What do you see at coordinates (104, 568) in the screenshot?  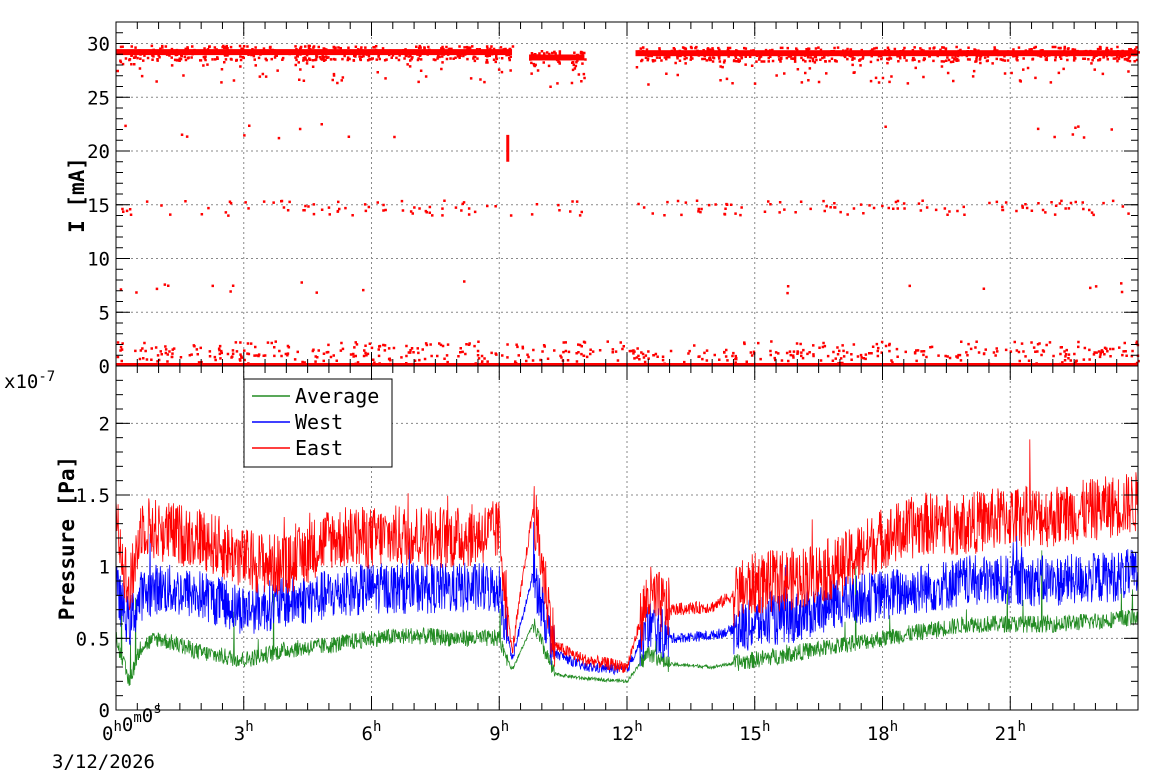 I see `pressure-y-tick-label: 1` at bounding box center [104, 568].